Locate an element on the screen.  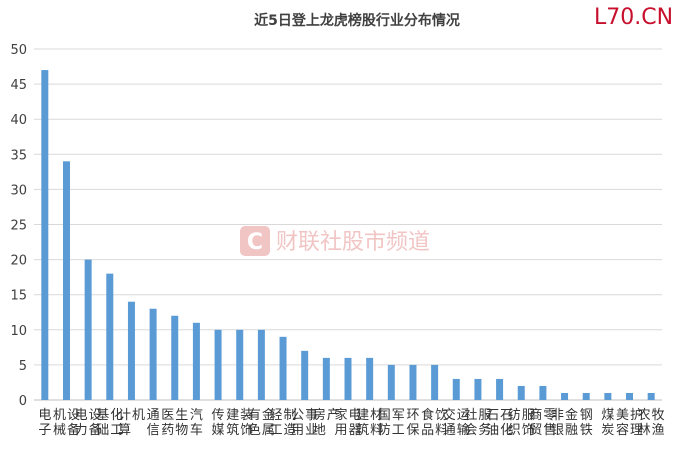
x-tick-label: 电力设备 is located at coordinates (88, 423).